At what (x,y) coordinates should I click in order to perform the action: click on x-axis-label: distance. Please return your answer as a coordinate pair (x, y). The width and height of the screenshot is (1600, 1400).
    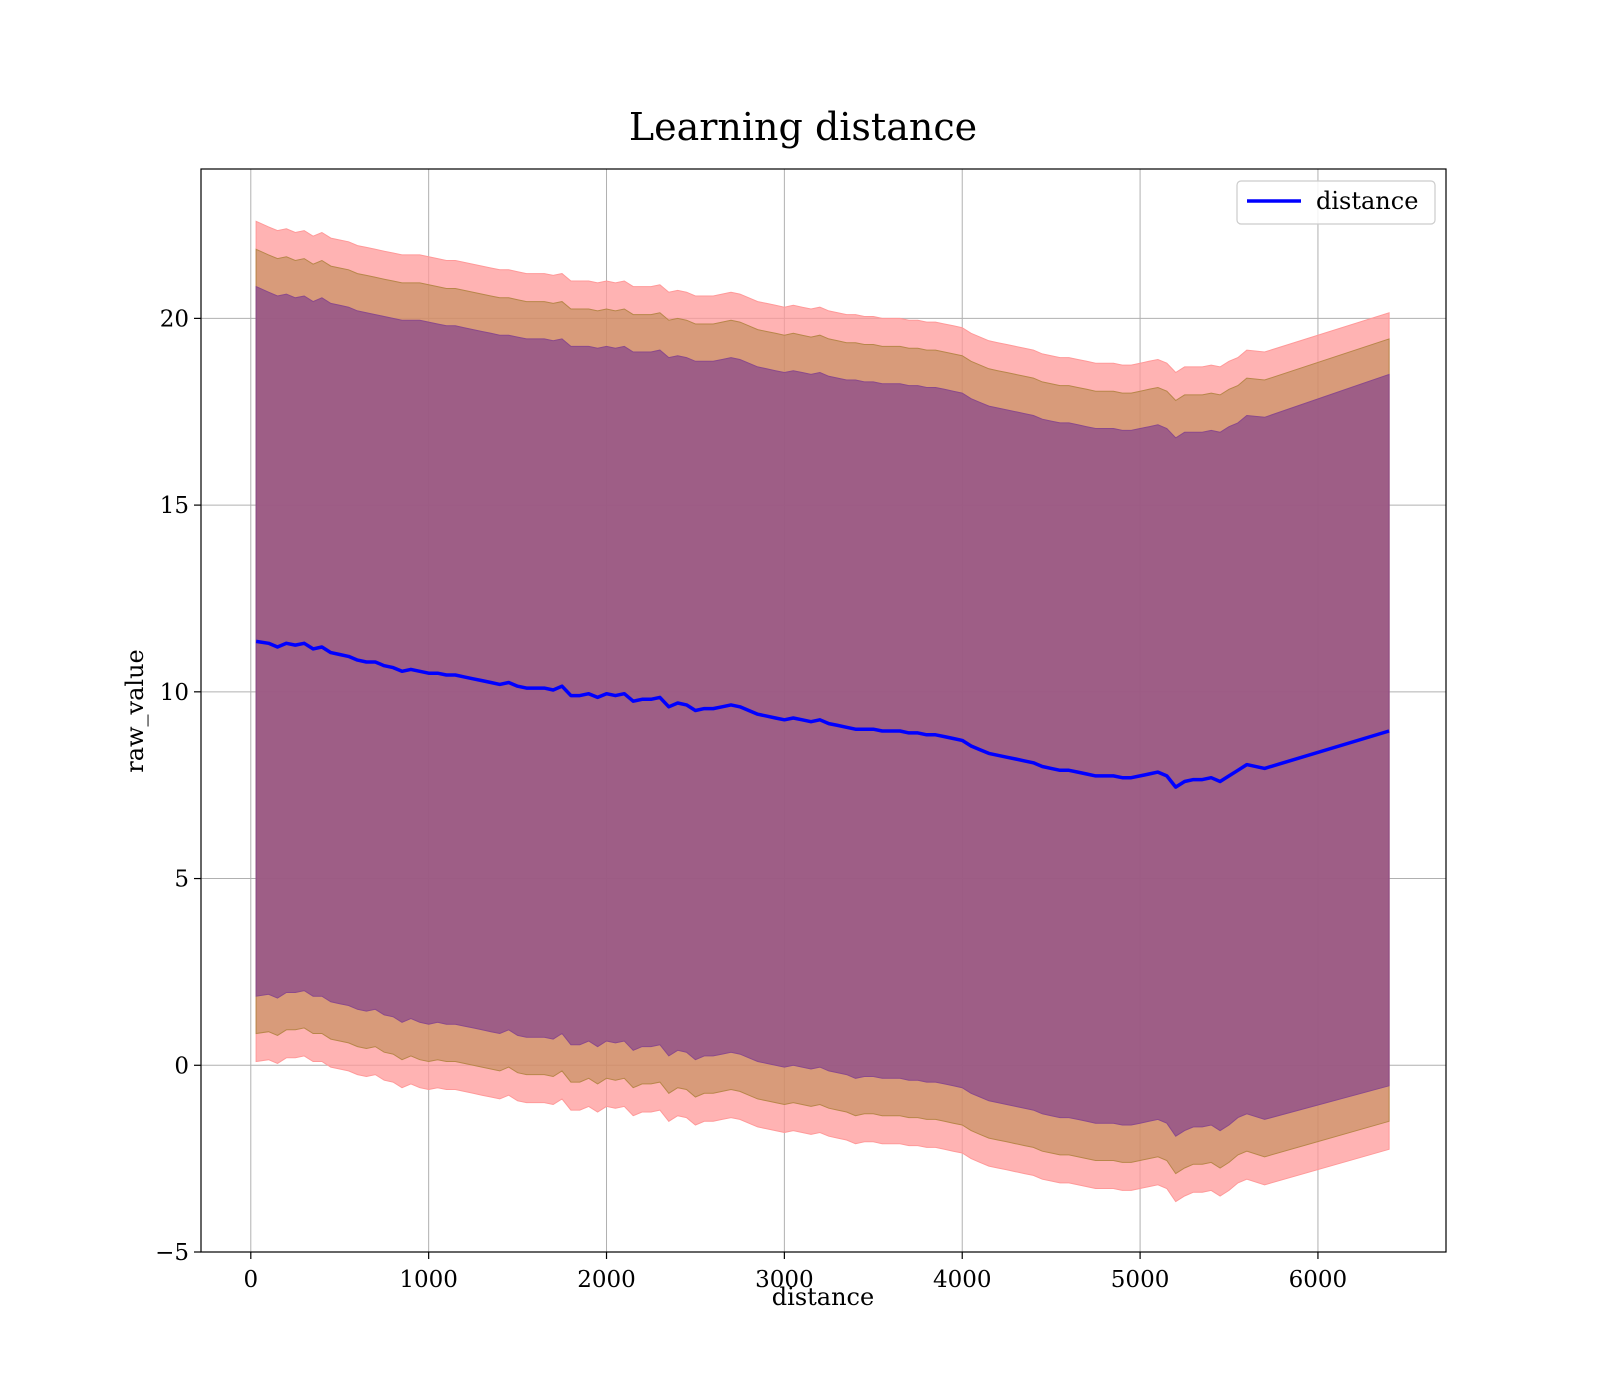
    Looking at the image, I should click on (823, 1297).